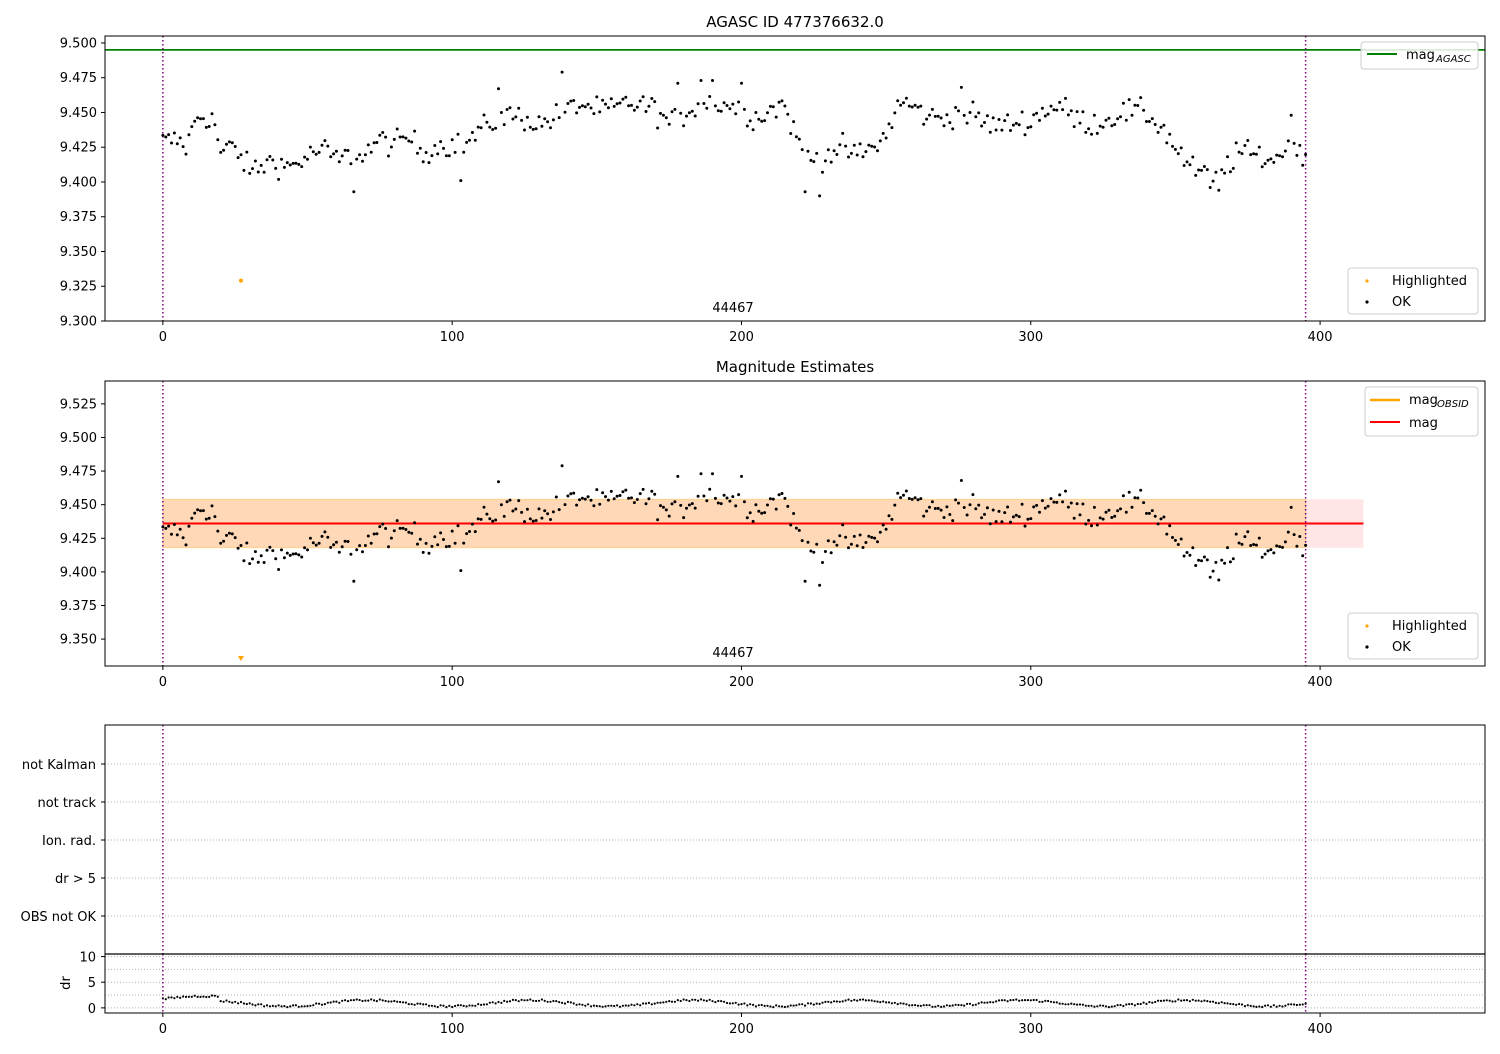 This screenshot has height=1054, width=1500. Describe the element at coordinates (92, 983) in the screenshot. I see `y-tick-label-3: 5` at that location.